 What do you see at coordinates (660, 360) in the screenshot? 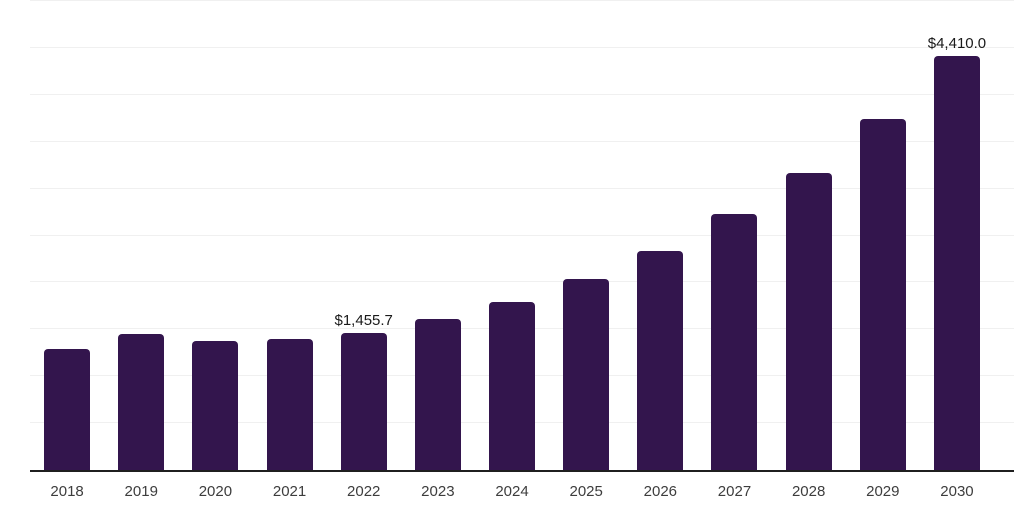
I see `bar-2026` at bounding box center [660, 360].